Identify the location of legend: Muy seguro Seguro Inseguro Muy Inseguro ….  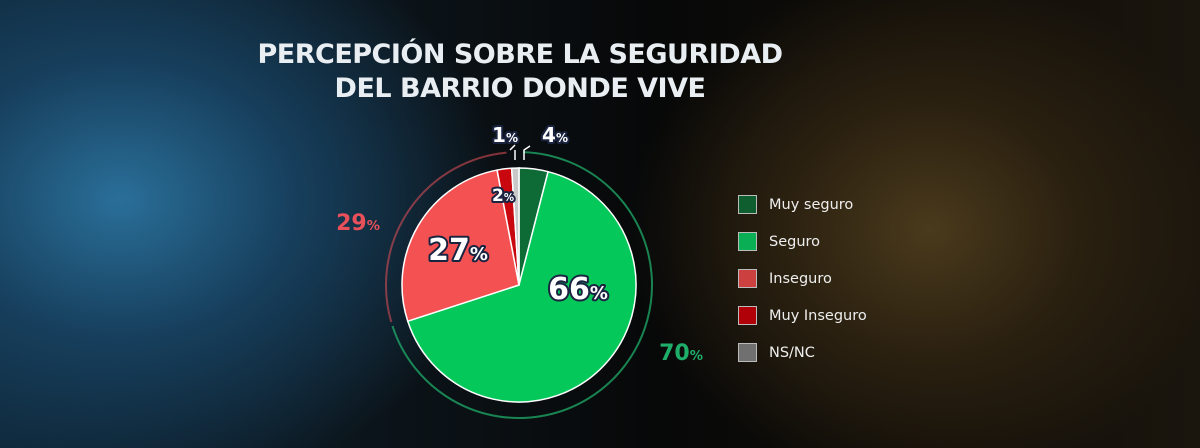
(802, 278).